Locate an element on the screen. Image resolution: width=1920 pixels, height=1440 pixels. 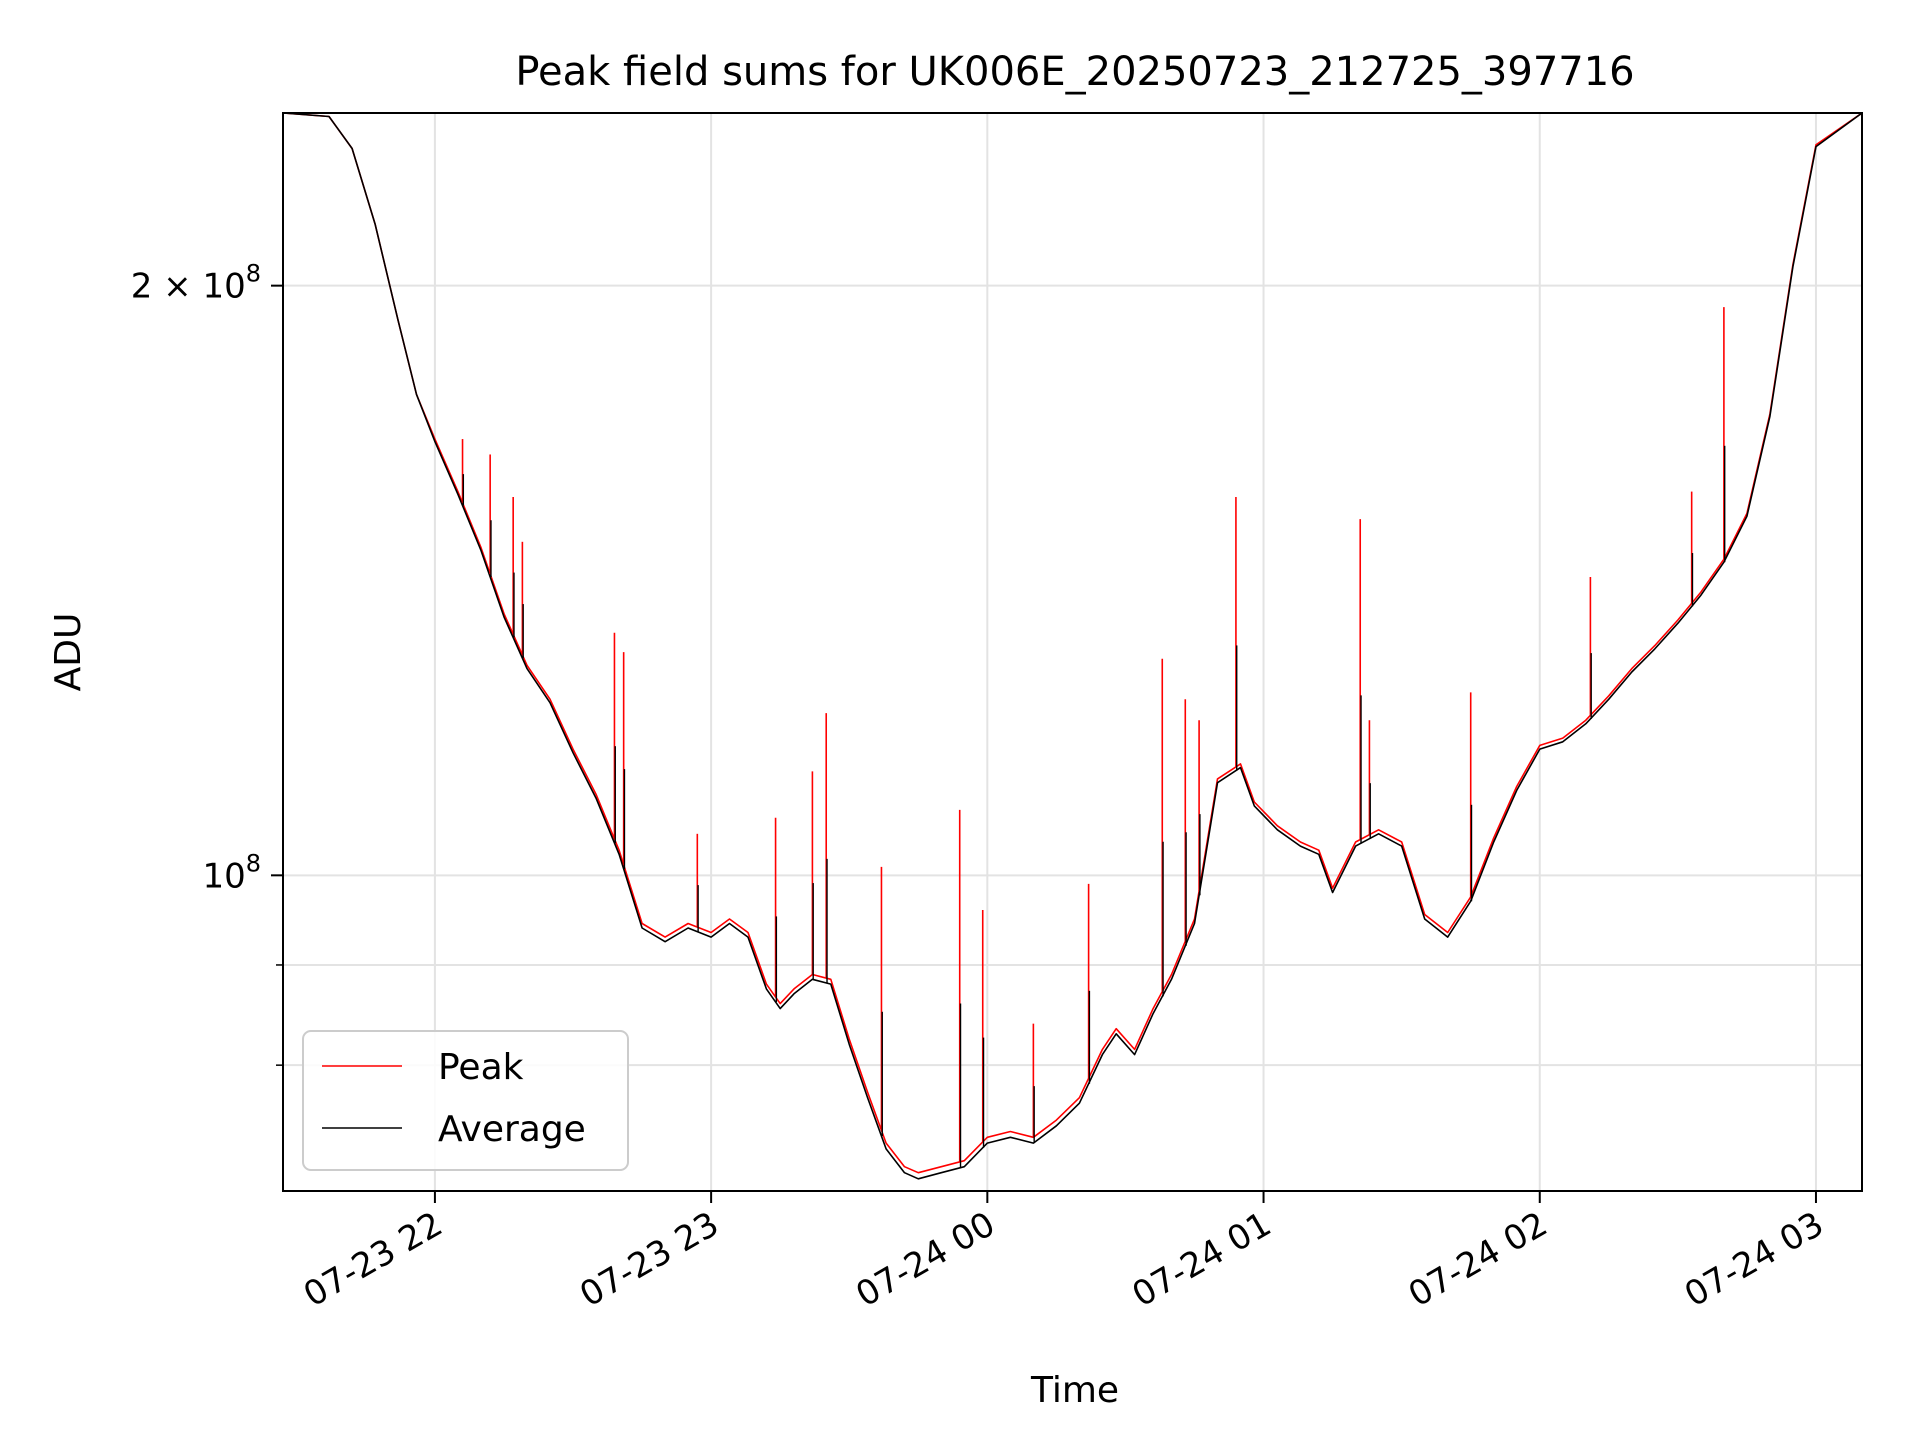
x-axis-label: Time is located at coordinates (1074, 1390).